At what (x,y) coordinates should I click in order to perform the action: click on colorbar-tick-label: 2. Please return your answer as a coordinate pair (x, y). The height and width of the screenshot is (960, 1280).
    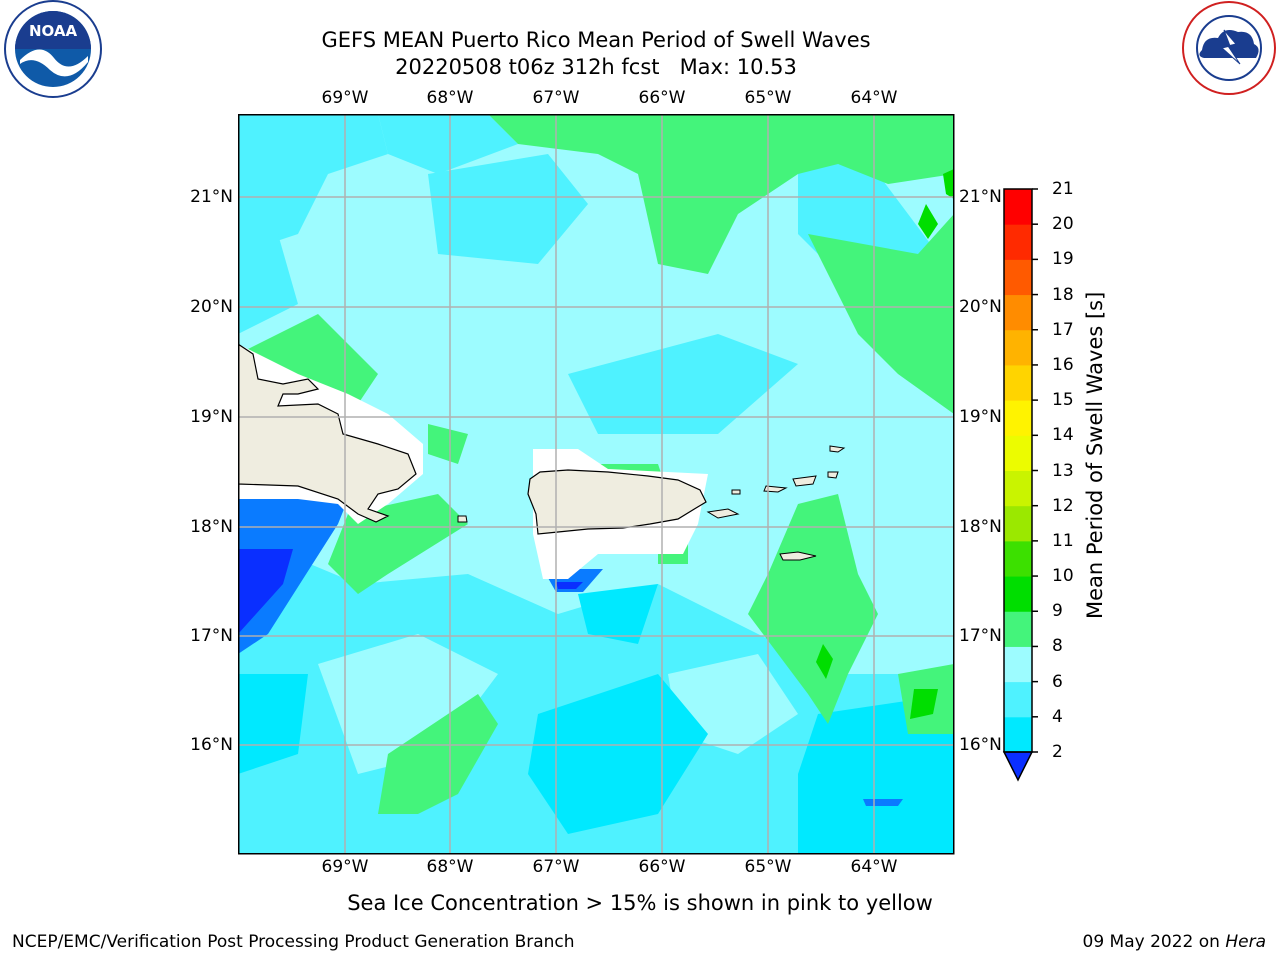
    Looking at the image, I should click on (1057, 752).